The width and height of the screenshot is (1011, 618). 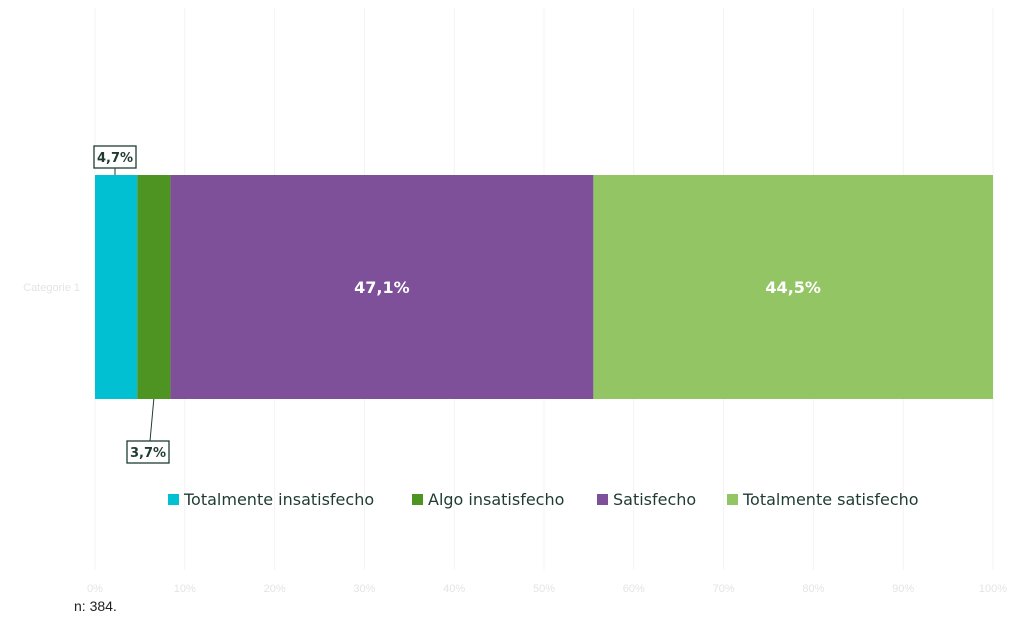 I want to click on legend-label: Totalmente insatisfecho, so click(x=278, y=499).